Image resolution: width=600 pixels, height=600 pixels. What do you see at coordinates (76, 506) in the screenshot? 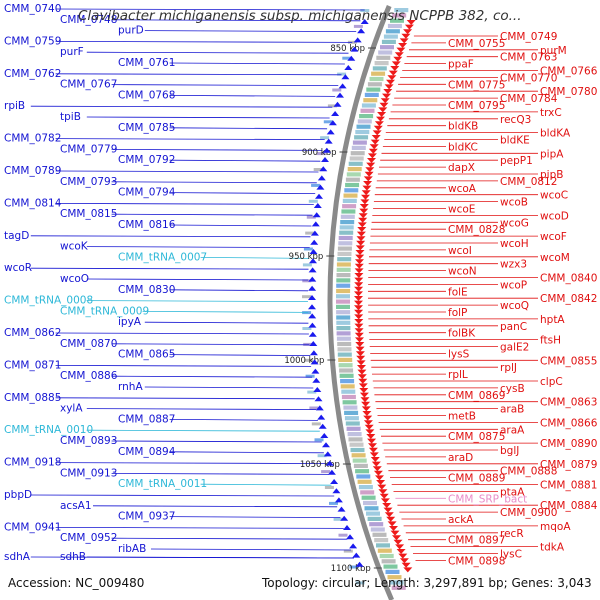
I see `left-gene-label: acsA1` at bounding box center [76, 506].